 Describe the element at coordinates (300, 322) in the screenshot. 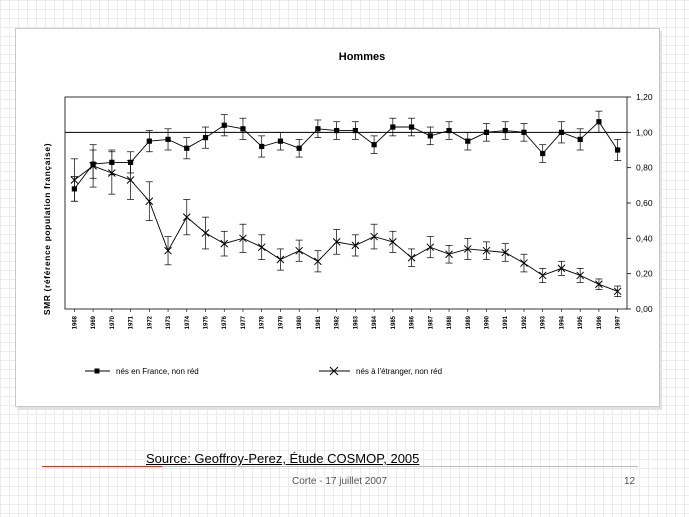

I see `x-tick-label: 1980` at that location.